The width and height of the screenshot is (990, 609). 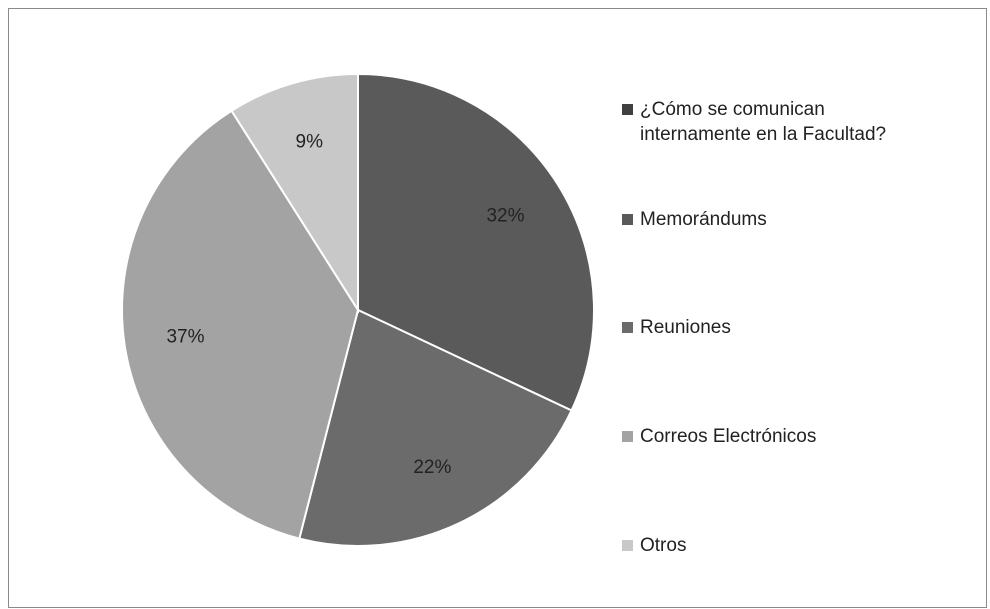 What do you see at coordinates (685, 327) in the screenshot?
I see `legend-label: Reuniones` at bounding box center [685, 327].